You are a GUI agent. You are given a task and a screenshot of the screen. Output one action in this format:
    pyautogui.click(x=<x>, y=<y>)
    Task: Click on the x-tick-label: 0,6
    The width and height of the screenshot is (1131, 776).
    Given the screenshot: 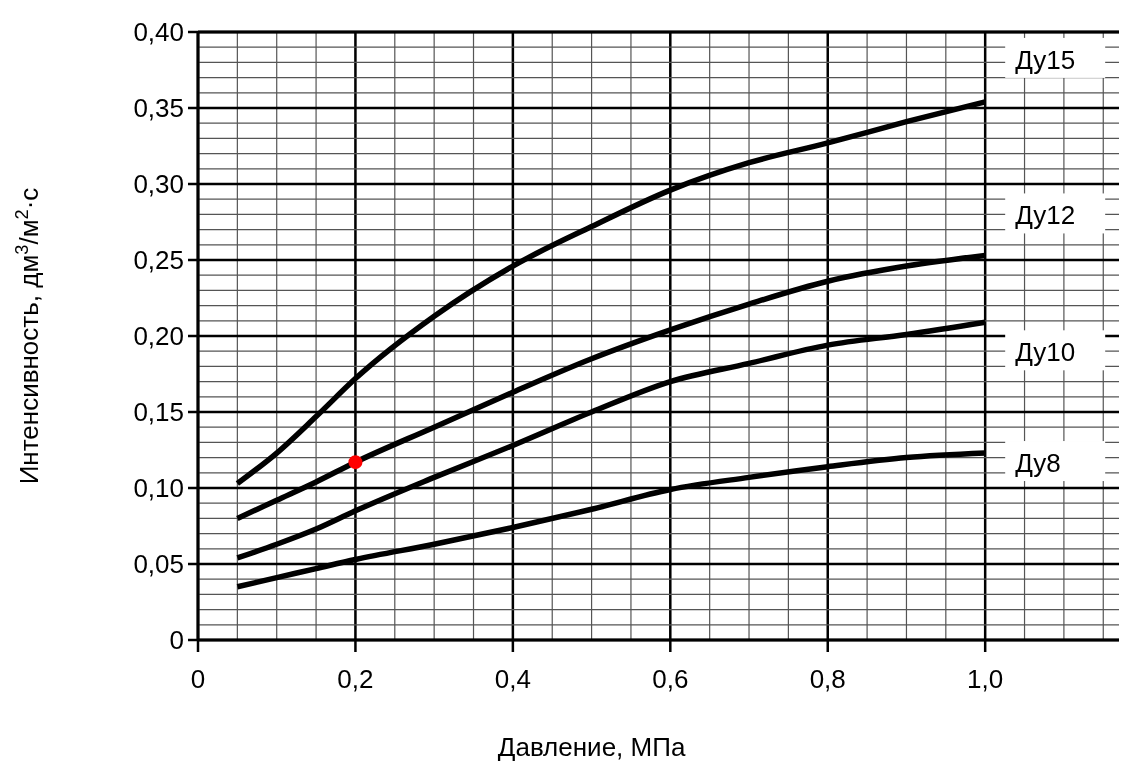 What is the action you would take?
    pyautogui.click(x=670, y=679)
    